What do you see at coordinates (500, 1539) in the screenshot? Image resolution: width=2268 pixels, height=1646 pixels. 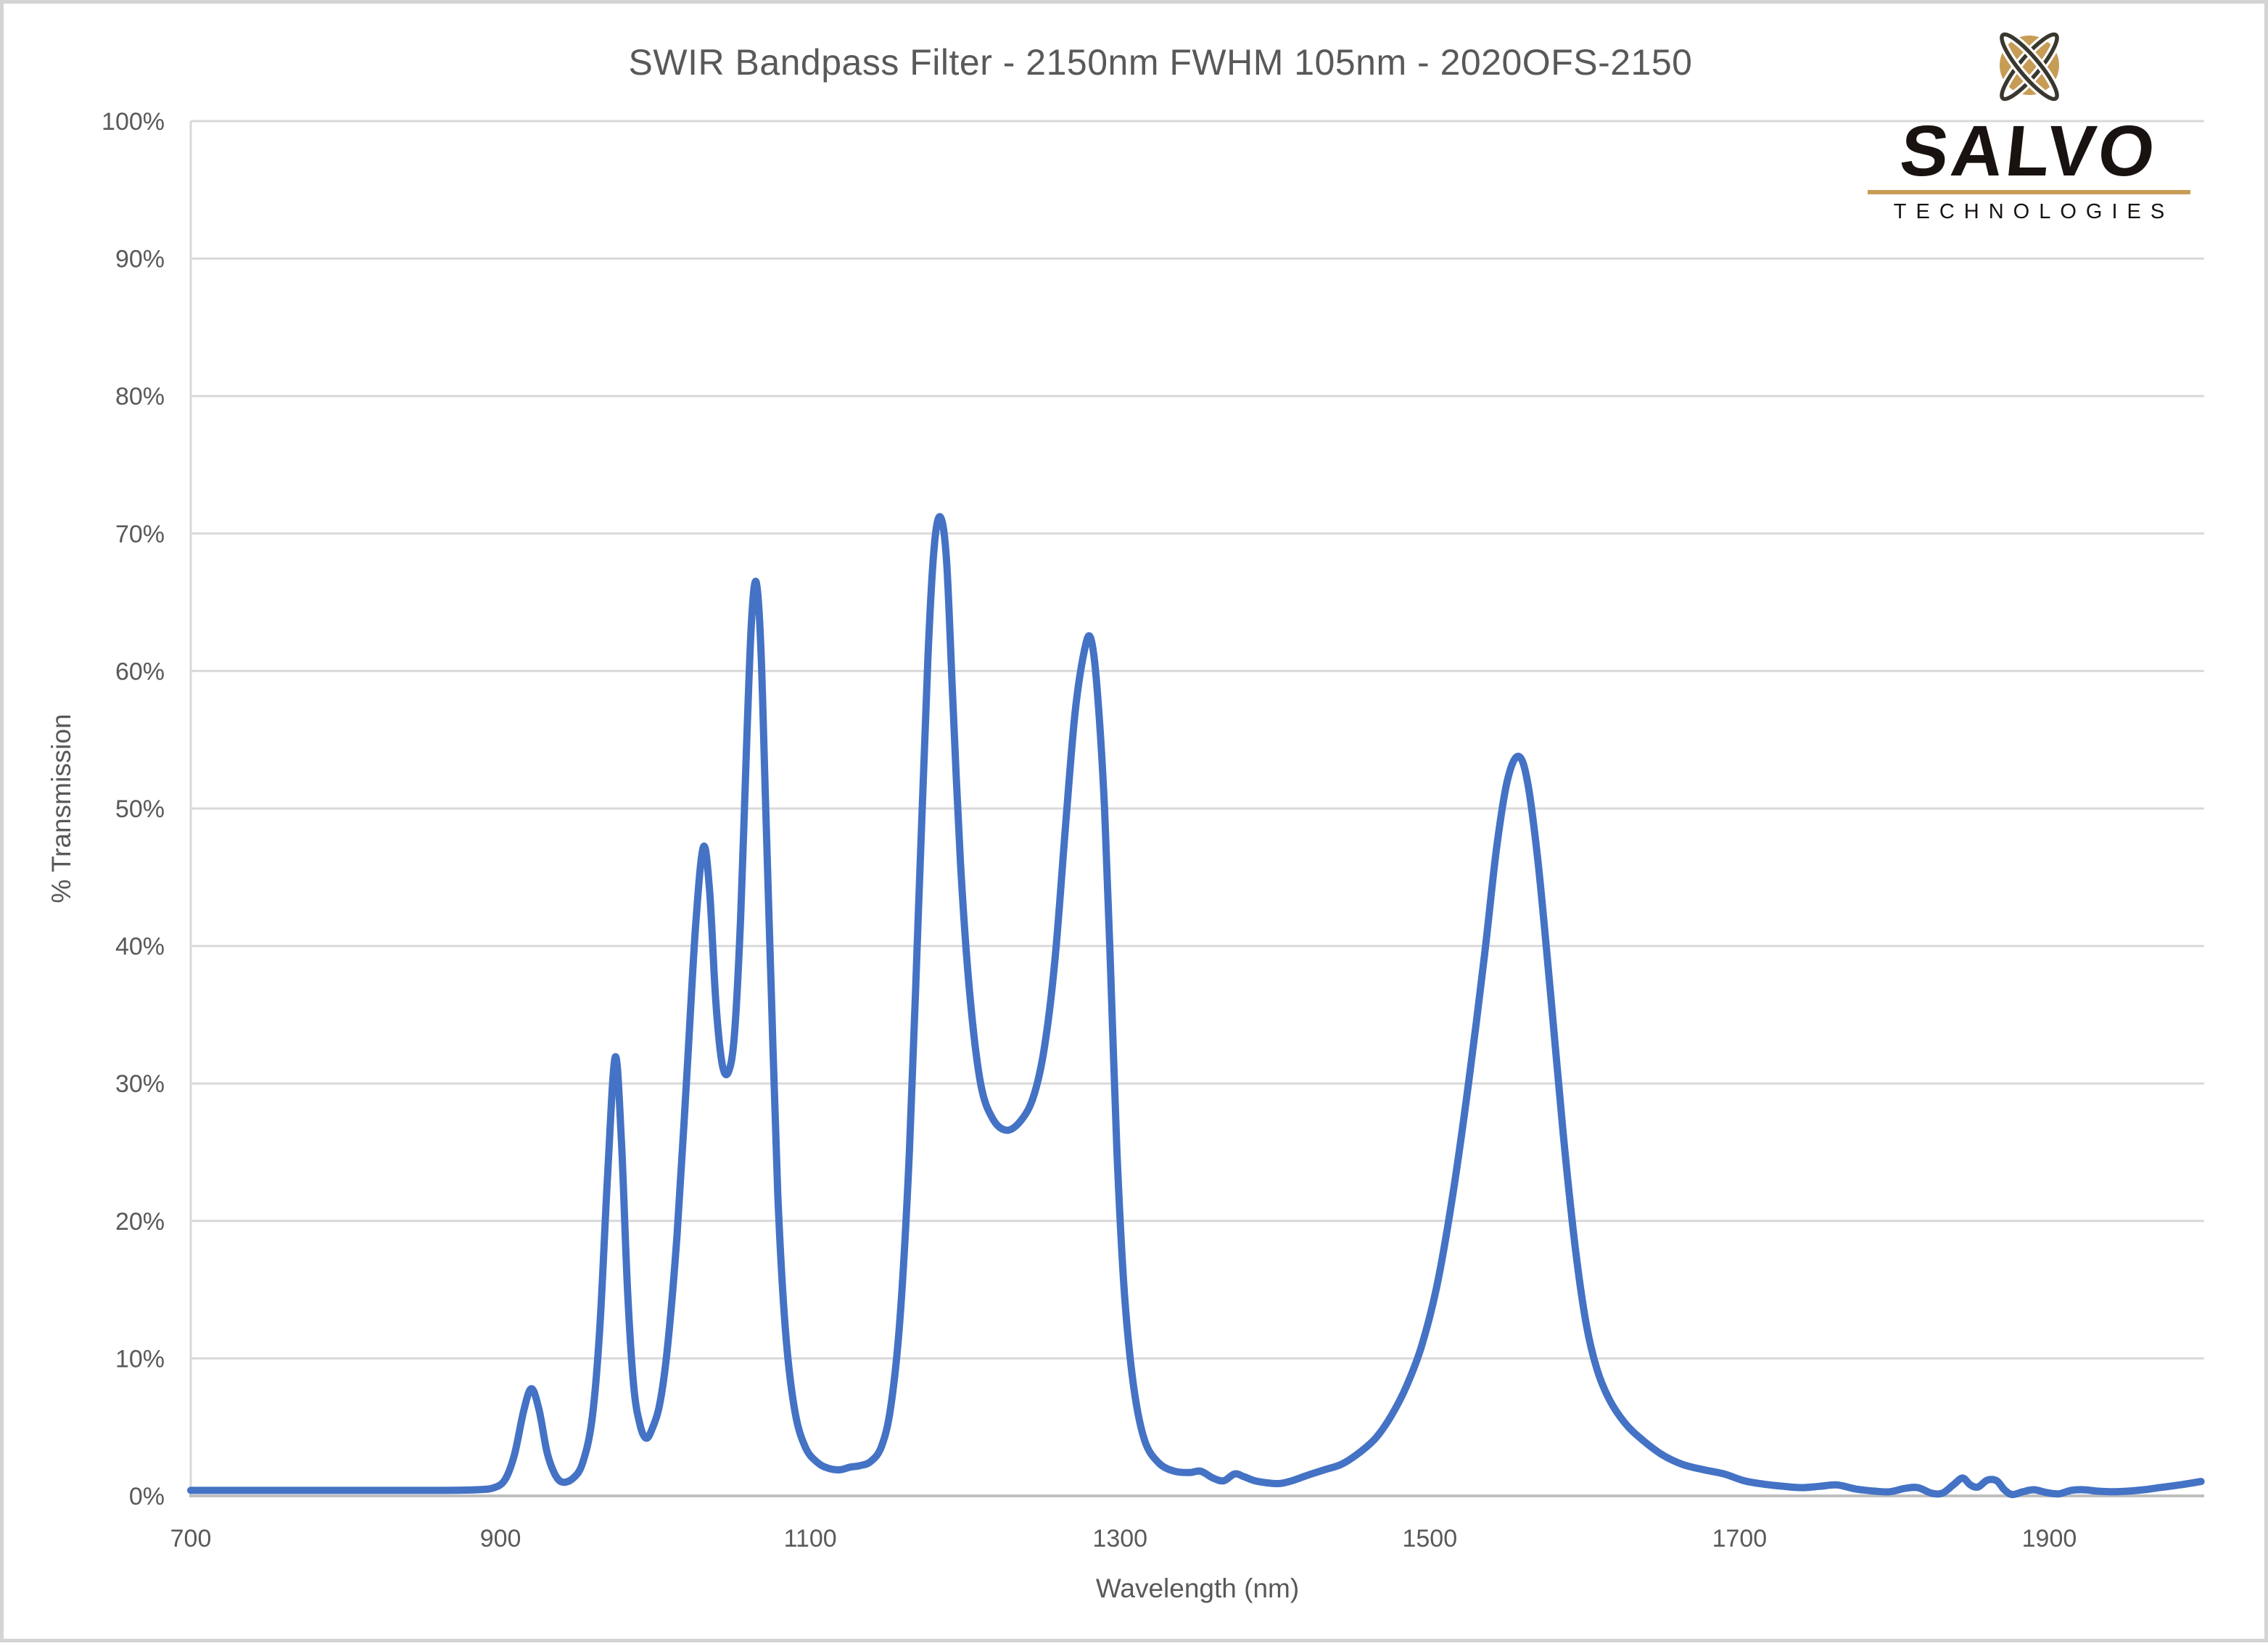 I see `x-tick-label: 900` at bounding box center [500, 1539].